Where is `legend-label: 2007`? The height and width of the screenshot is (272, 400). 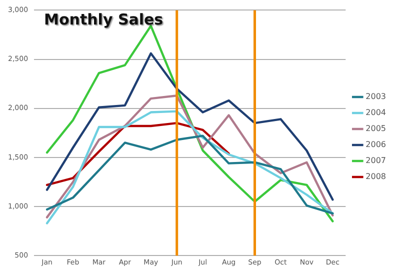
legend-label: 2007 is located at coordinates (376, 161).